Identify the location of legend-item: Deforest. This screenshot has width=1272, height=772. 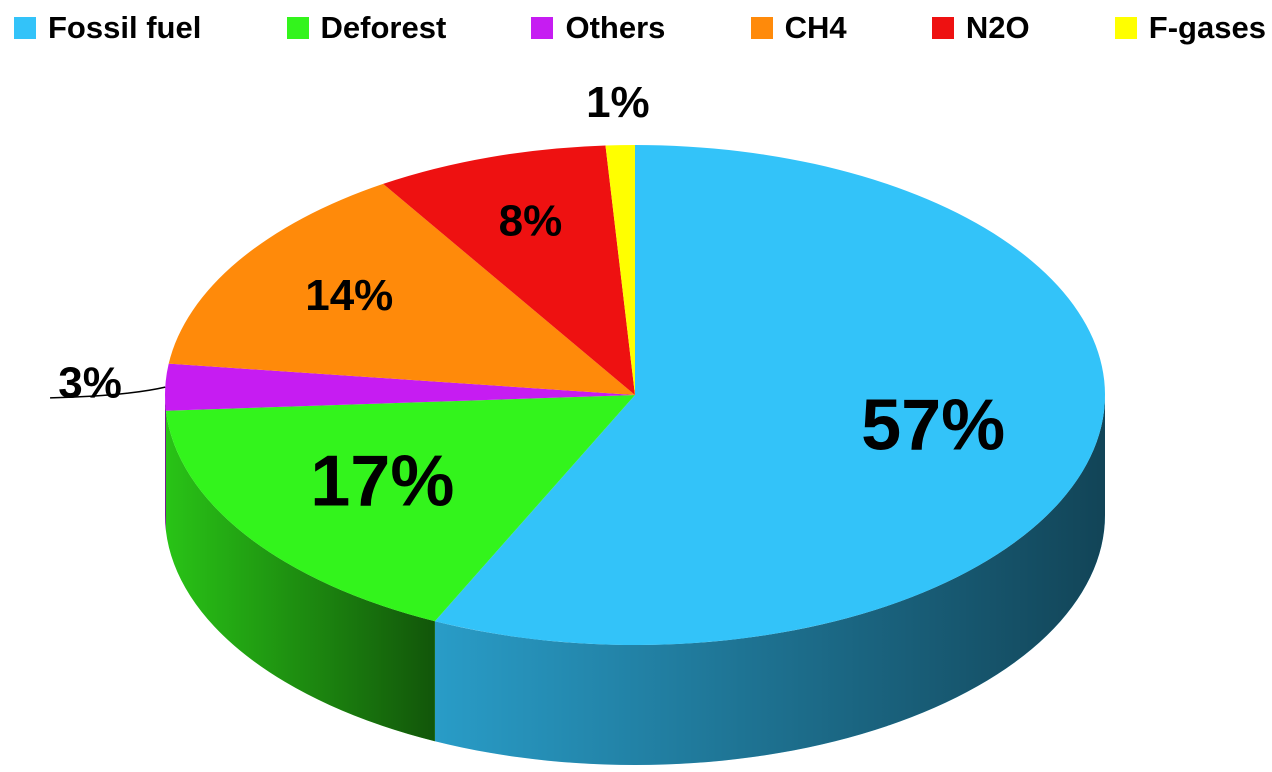
(366, 28).